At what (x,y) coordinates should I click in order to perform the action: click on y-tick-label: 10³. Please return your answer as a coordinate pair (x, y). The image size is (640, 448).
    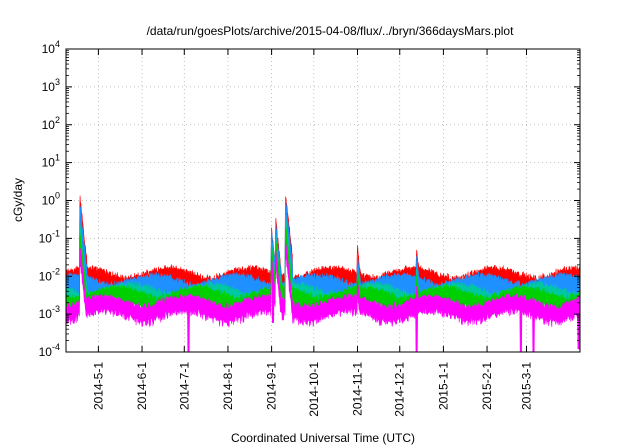
    Looking at the image, I should click on (51, 85).